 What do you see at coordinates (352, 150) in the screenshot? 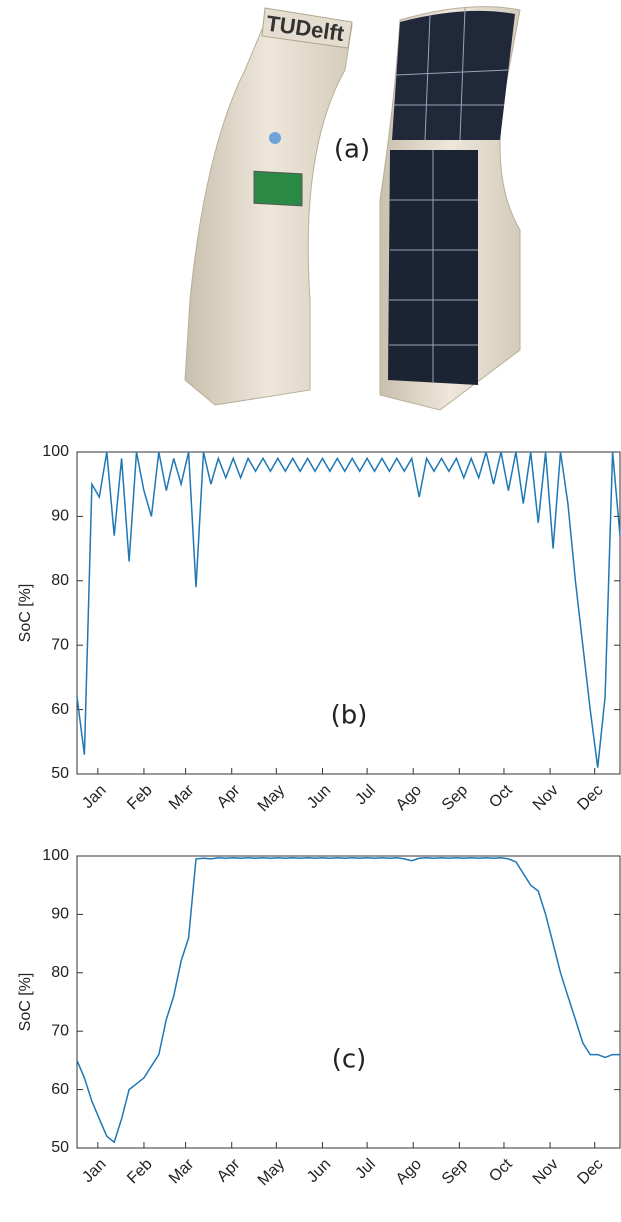
I see `panel-label: (a)` at bounding box center [352, 150].